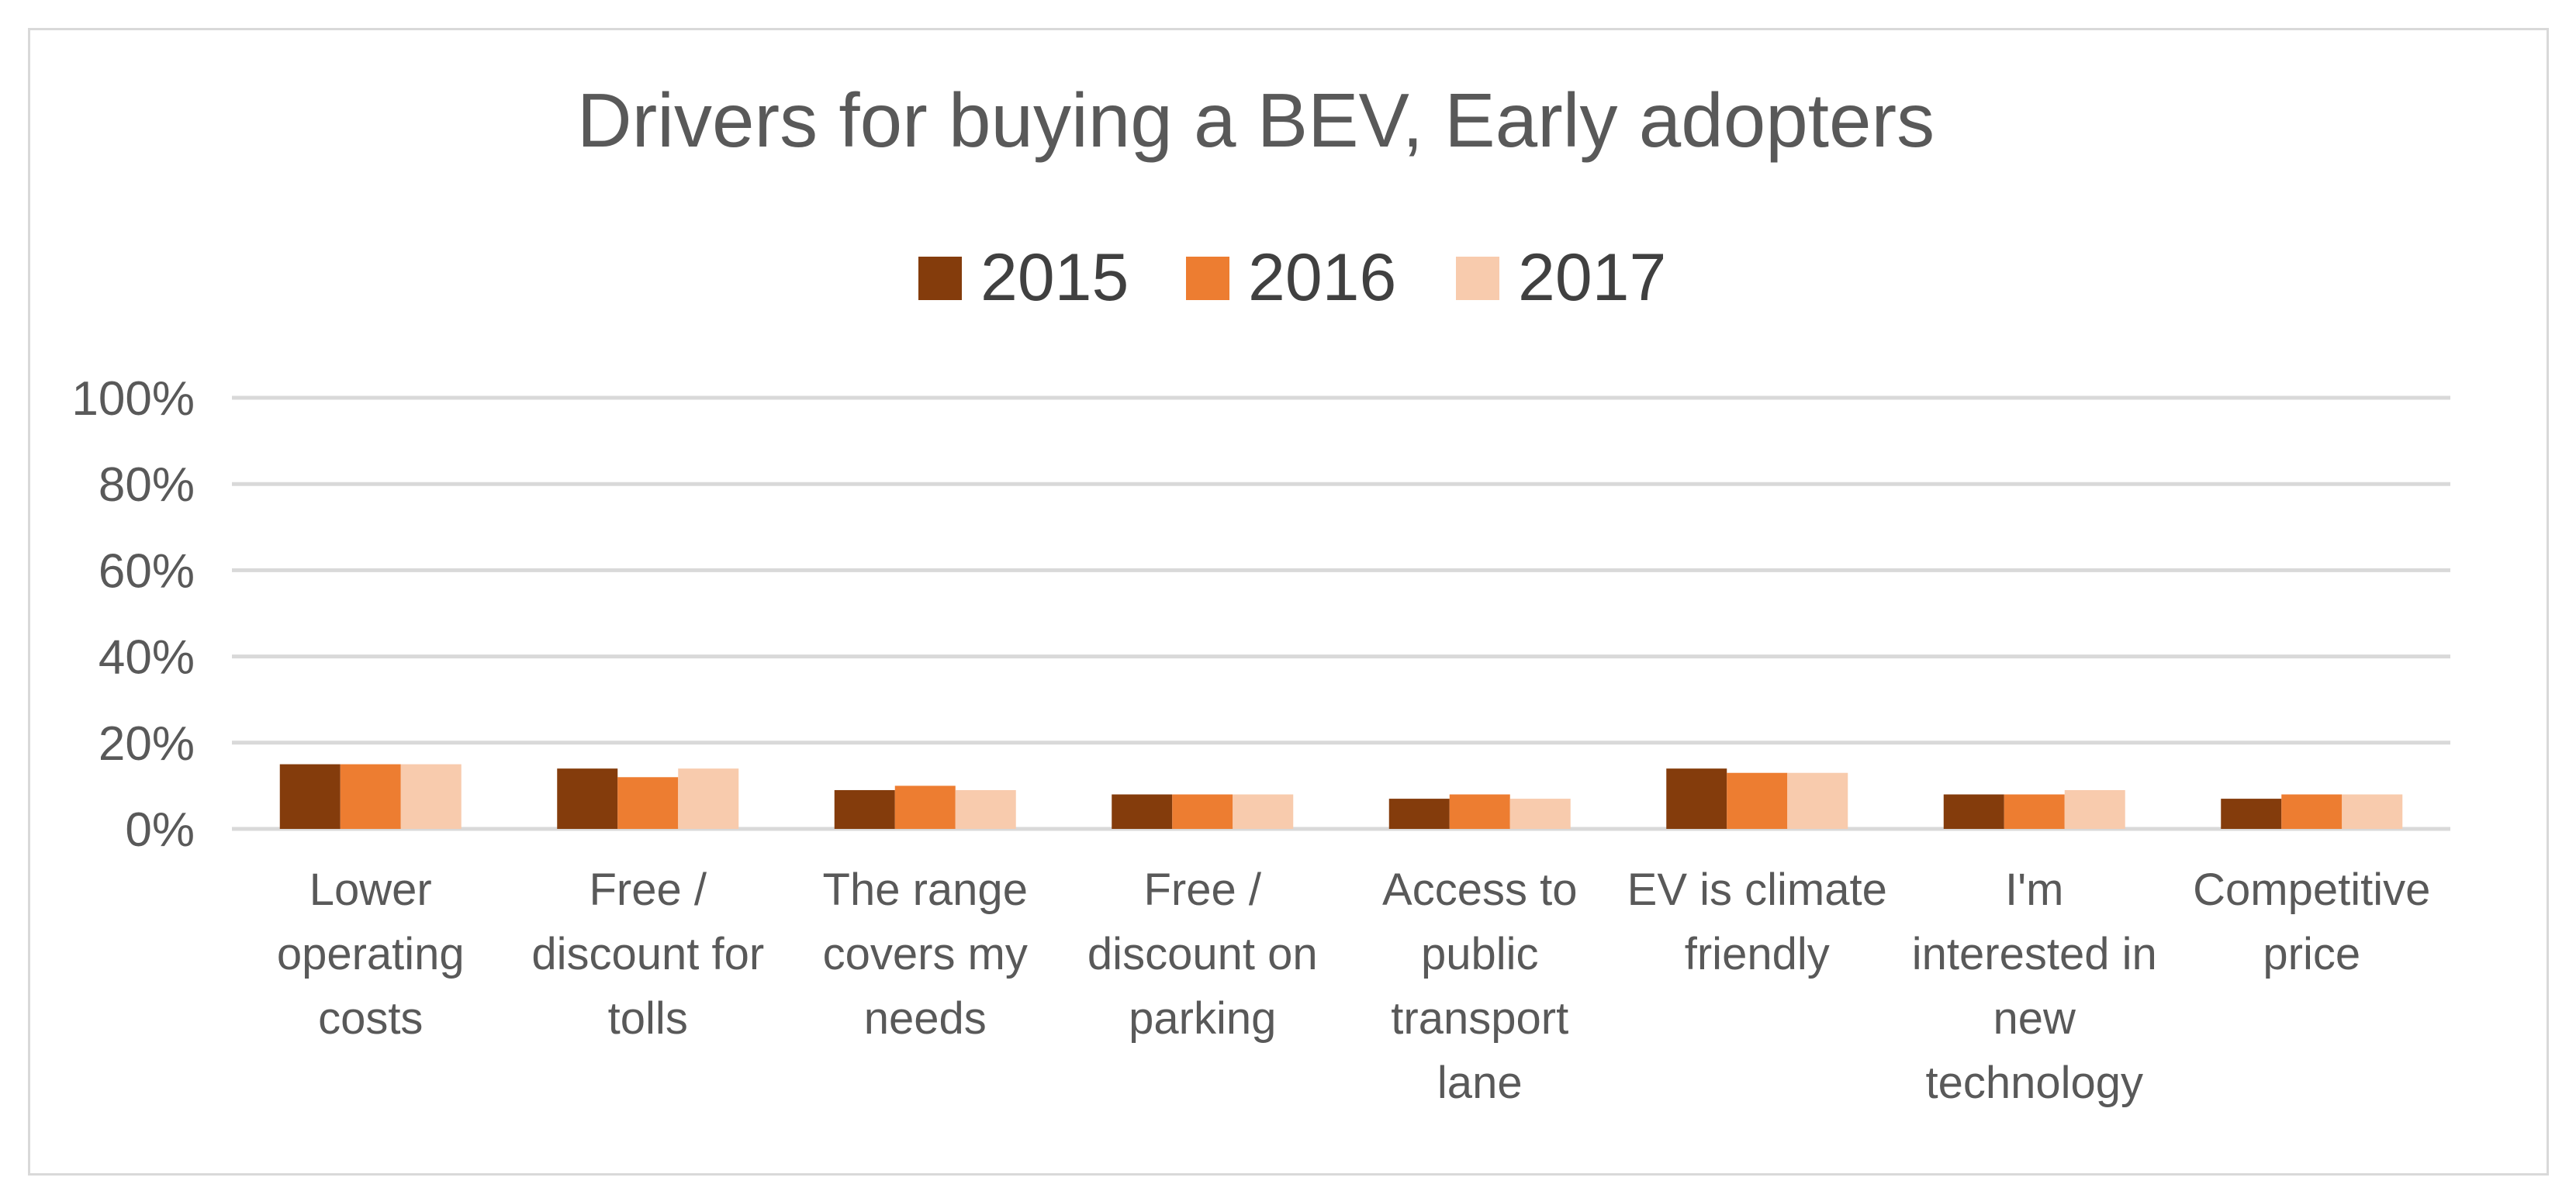 The height and width of the screenshot is (1198, 2576). Describe the element at coordinates (133, 614) in the screenshot. I see `y-axis: 0% 20% 40% 60% 80% 100%` at that location.